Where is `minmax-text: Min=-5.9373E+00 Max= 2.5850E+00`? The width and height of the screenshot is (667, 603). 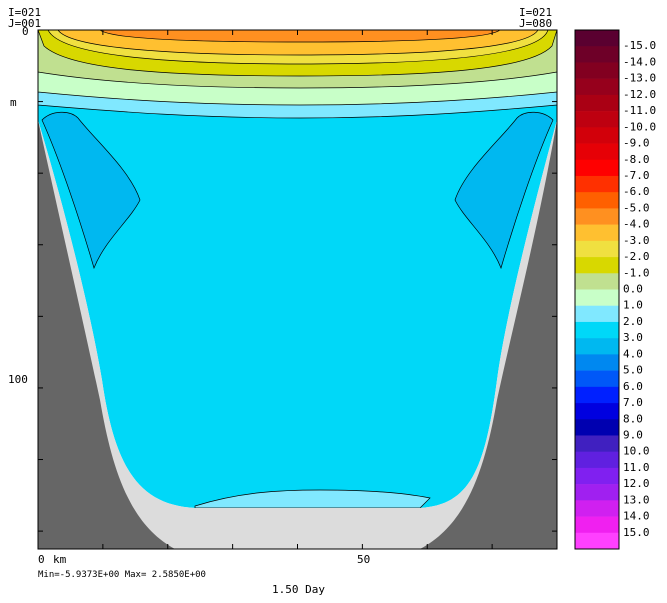 minmax-text: Min=-5.9373E+00 Max= 2.5850E+00 is located at coordinates (122, 575).